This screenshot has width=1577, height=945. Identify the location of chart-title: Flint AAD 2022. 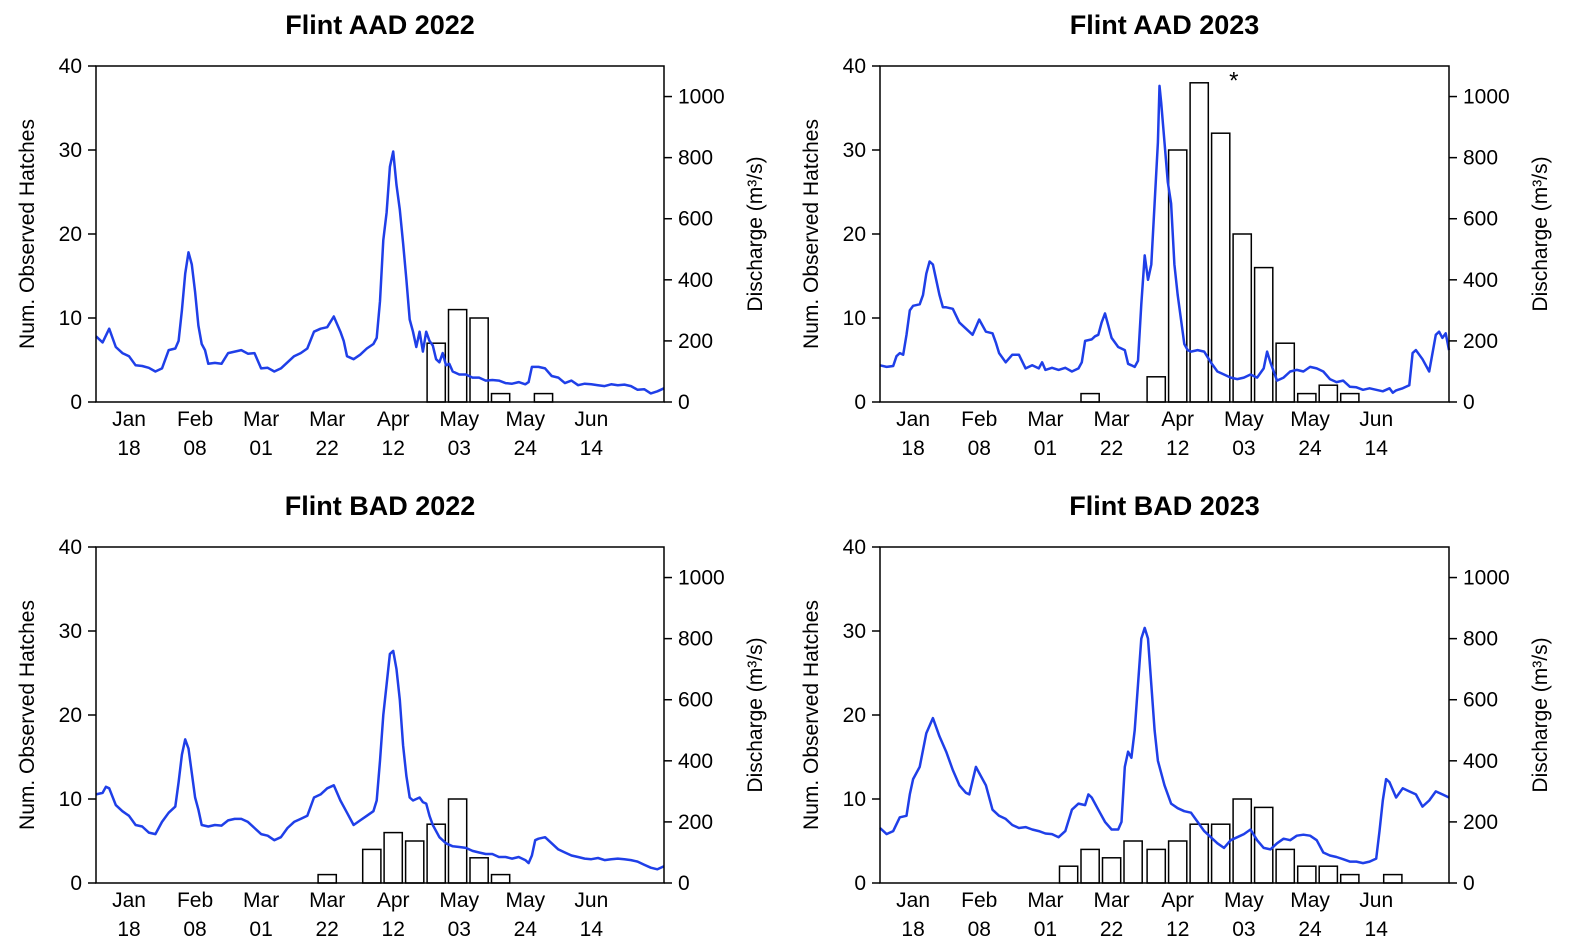
(380, 25).